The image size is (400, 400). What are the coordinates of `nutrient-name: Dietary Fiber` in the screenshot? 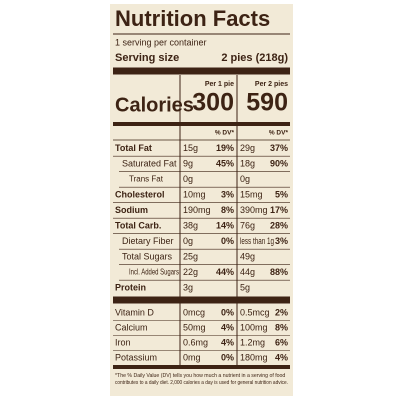 It's located at (148, 241).